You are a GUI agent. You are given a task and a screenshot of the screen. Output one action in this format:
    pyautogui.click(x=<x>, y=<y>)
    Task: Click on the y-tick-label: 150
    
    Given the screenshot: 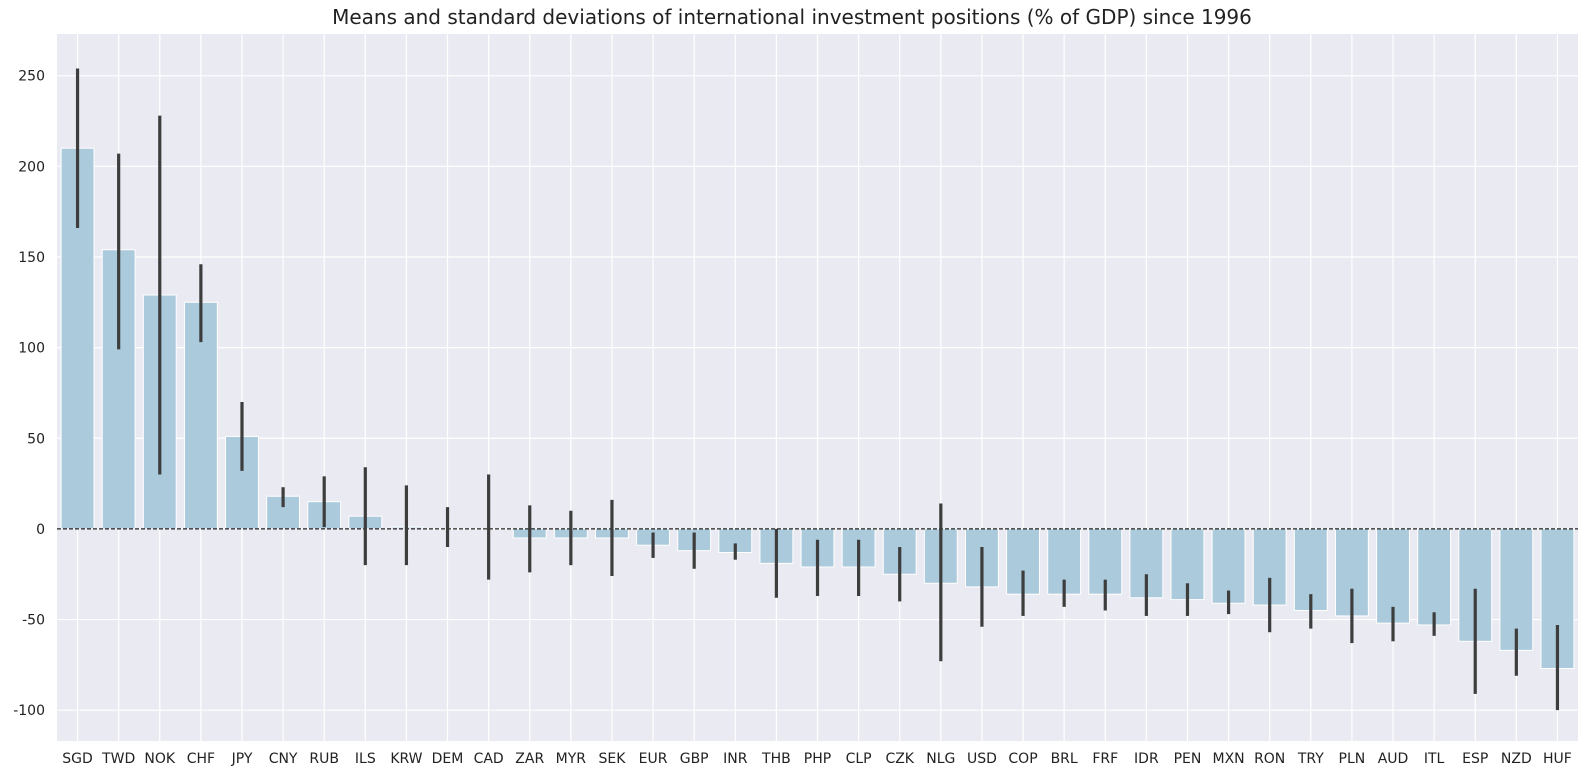 What is the action you would take?
    pyautogui.click(x=31, y=258)
    